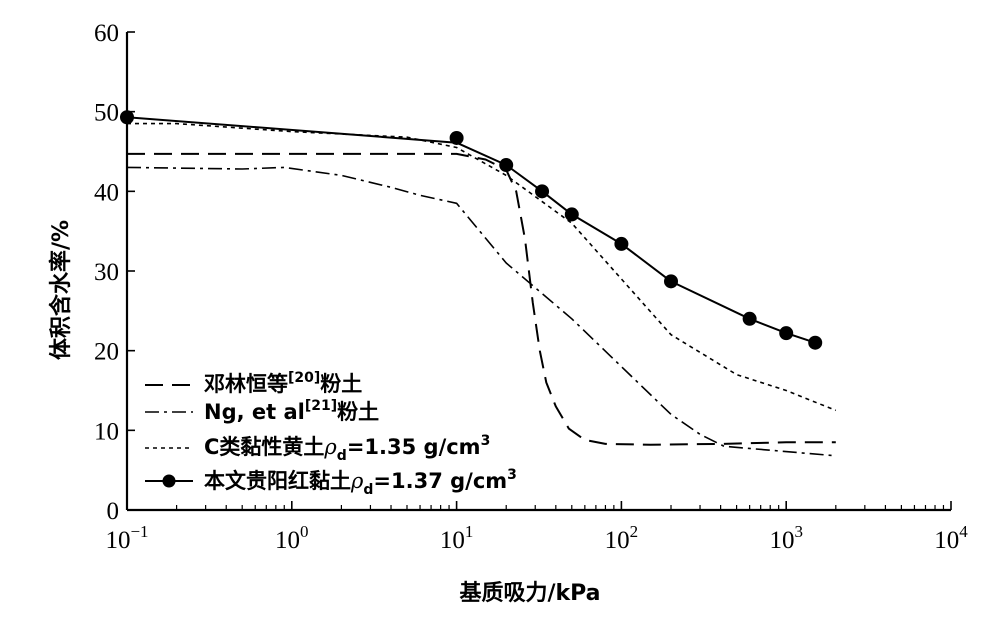 This screenshot has height=618, width=987. Describe the element at coordinates (368, 490) in the screenshot. I see `legend-sub-guiyang: d` at that location.